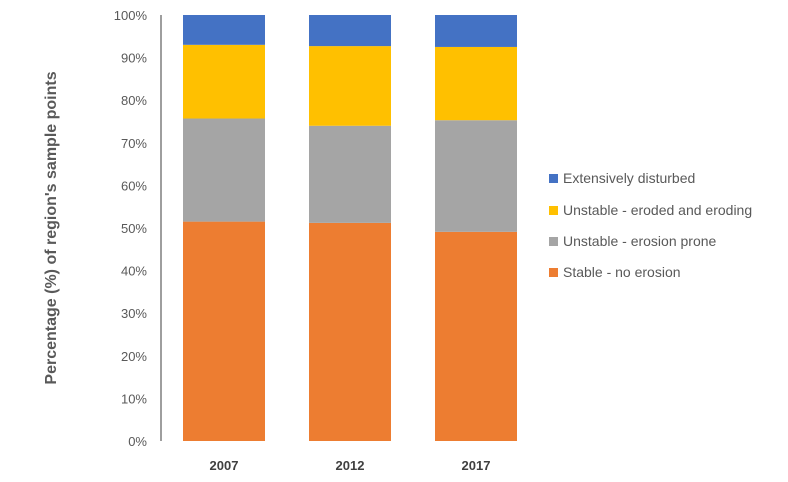  I want to click on y-axis-label: Percentage (%) of region's sample points, so click(51, 227).